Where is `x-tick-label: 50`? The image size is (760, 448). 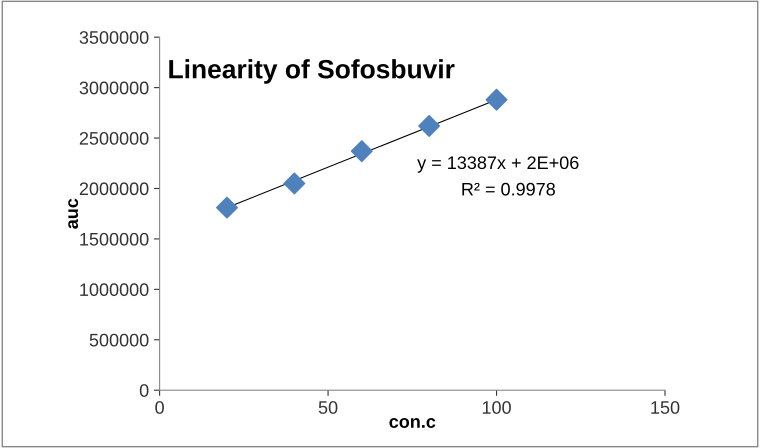 x-tick-label: 50 is located at coordinates (328, 407).